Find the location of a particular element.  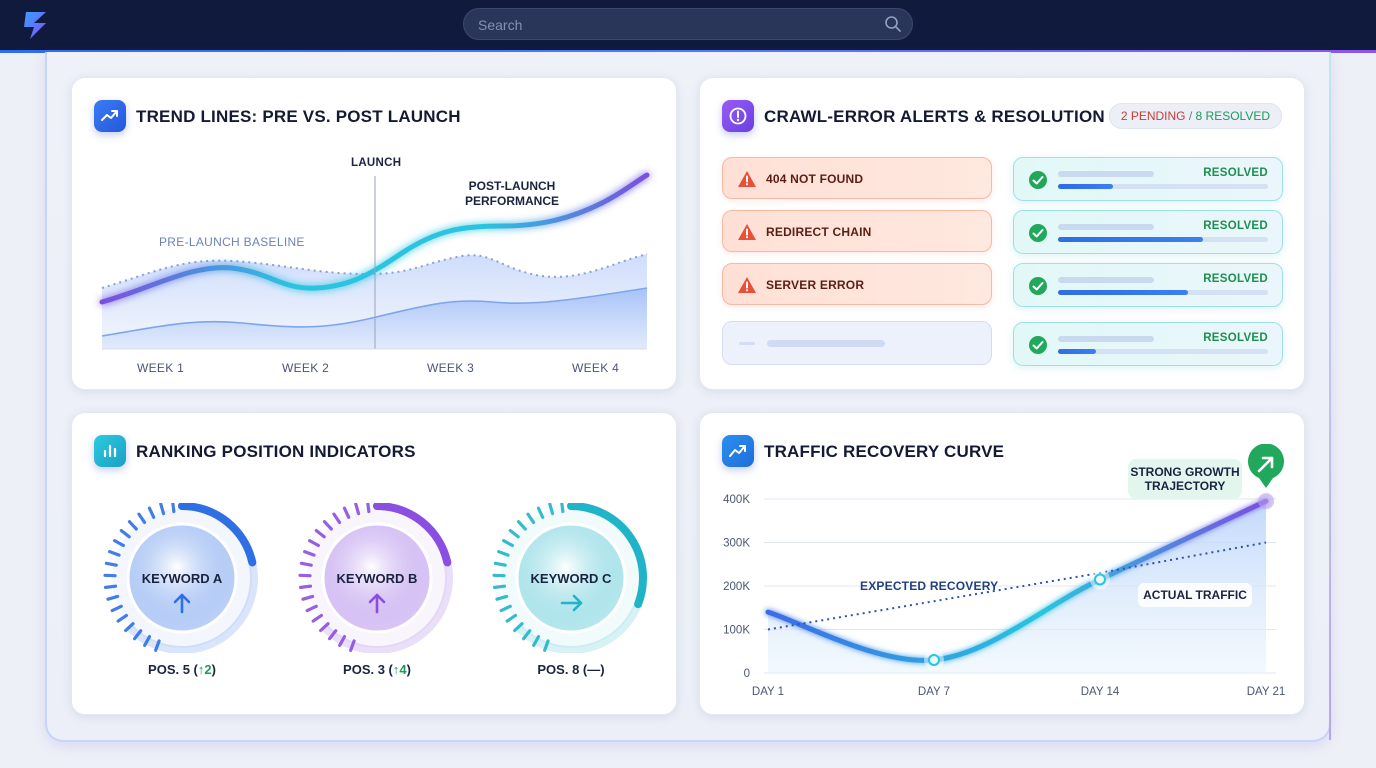

week-3-label: WEEK 3 is located at coordinates (451, 368).